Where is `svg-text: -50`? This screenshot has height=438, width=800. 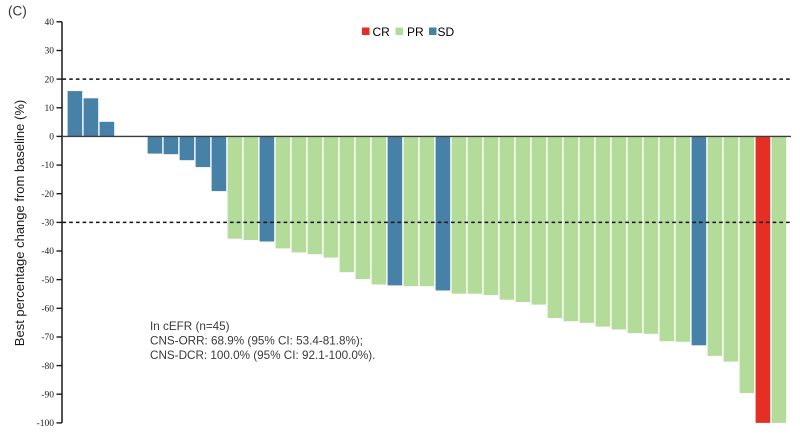
svg-text: -50 is located at coordinates (47, 281).